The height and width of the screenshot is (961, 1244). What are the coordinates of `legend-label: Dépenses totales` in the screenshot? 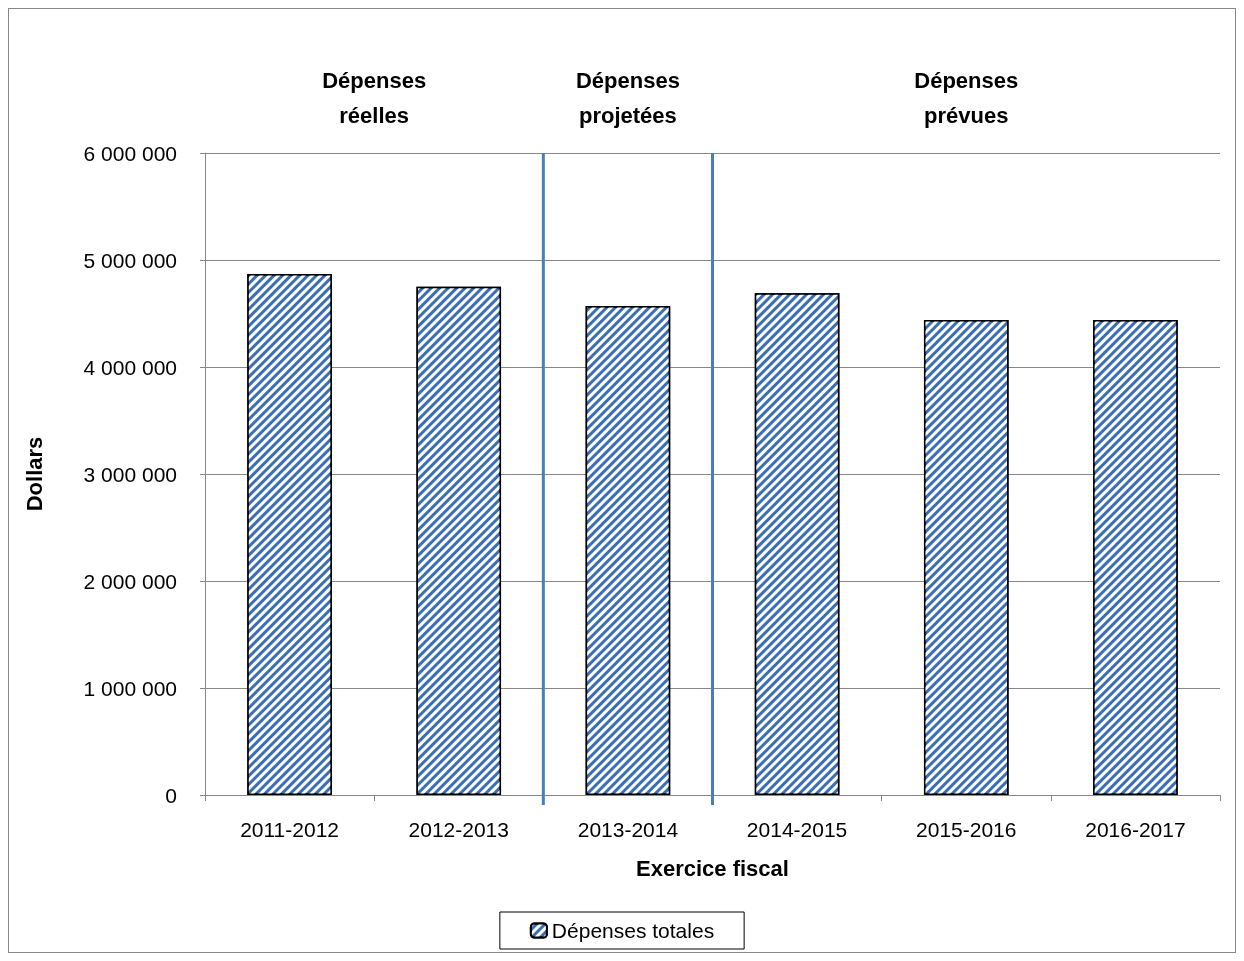 It's located at (633, 930).